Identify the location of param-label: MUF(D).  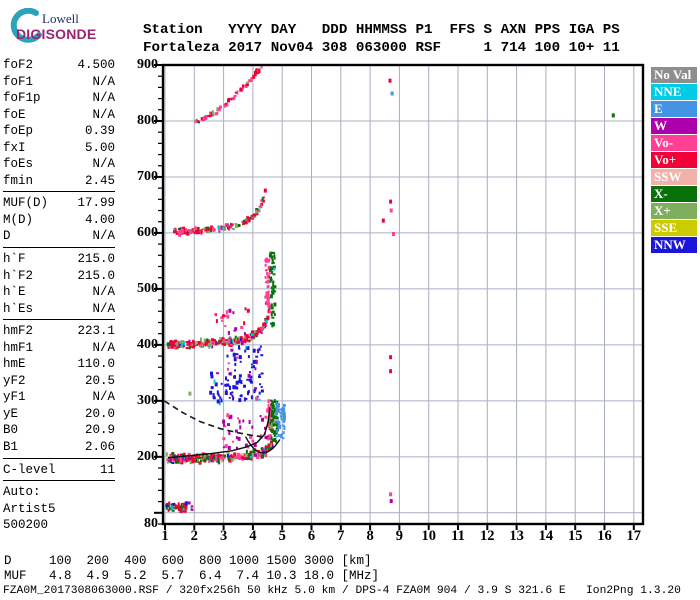
(26, 203).